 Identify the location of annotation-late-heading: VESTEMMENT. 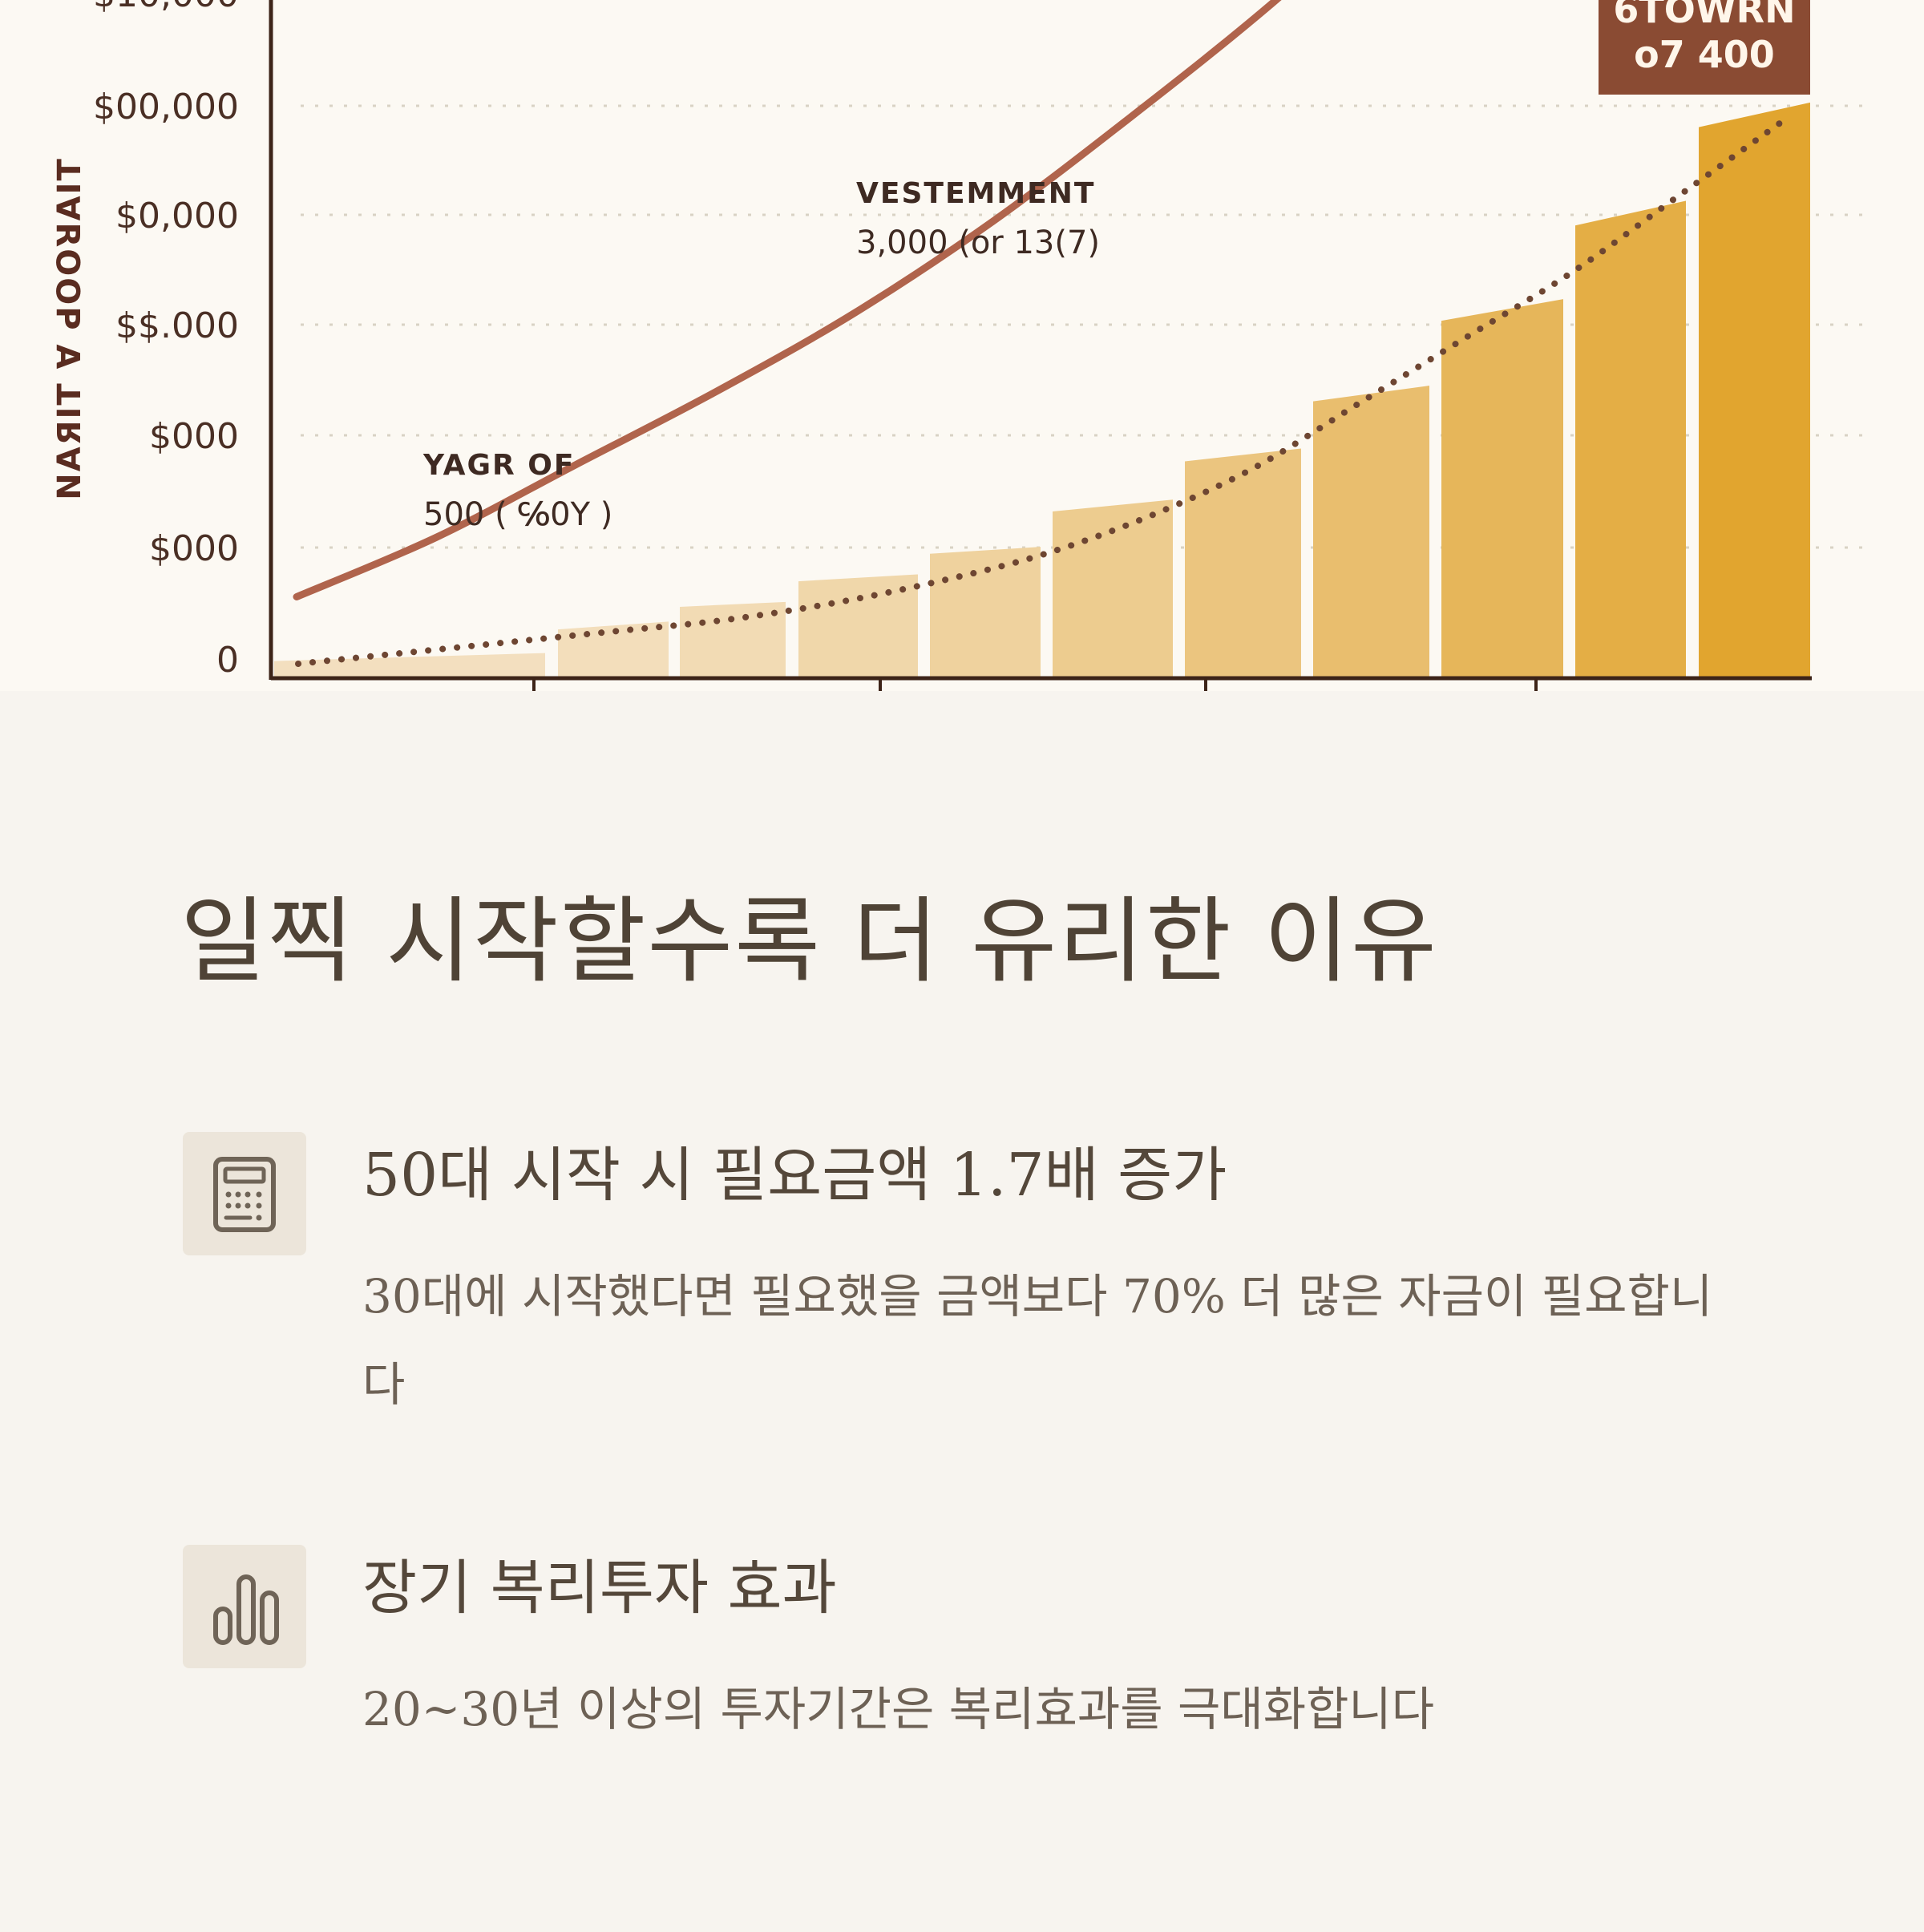
(975, 193).